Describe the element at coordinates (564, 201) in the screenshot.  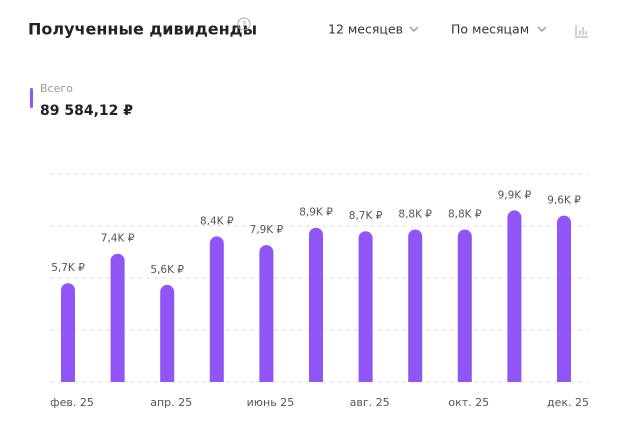
I see `value-label: 9,6K ₽` at that location.